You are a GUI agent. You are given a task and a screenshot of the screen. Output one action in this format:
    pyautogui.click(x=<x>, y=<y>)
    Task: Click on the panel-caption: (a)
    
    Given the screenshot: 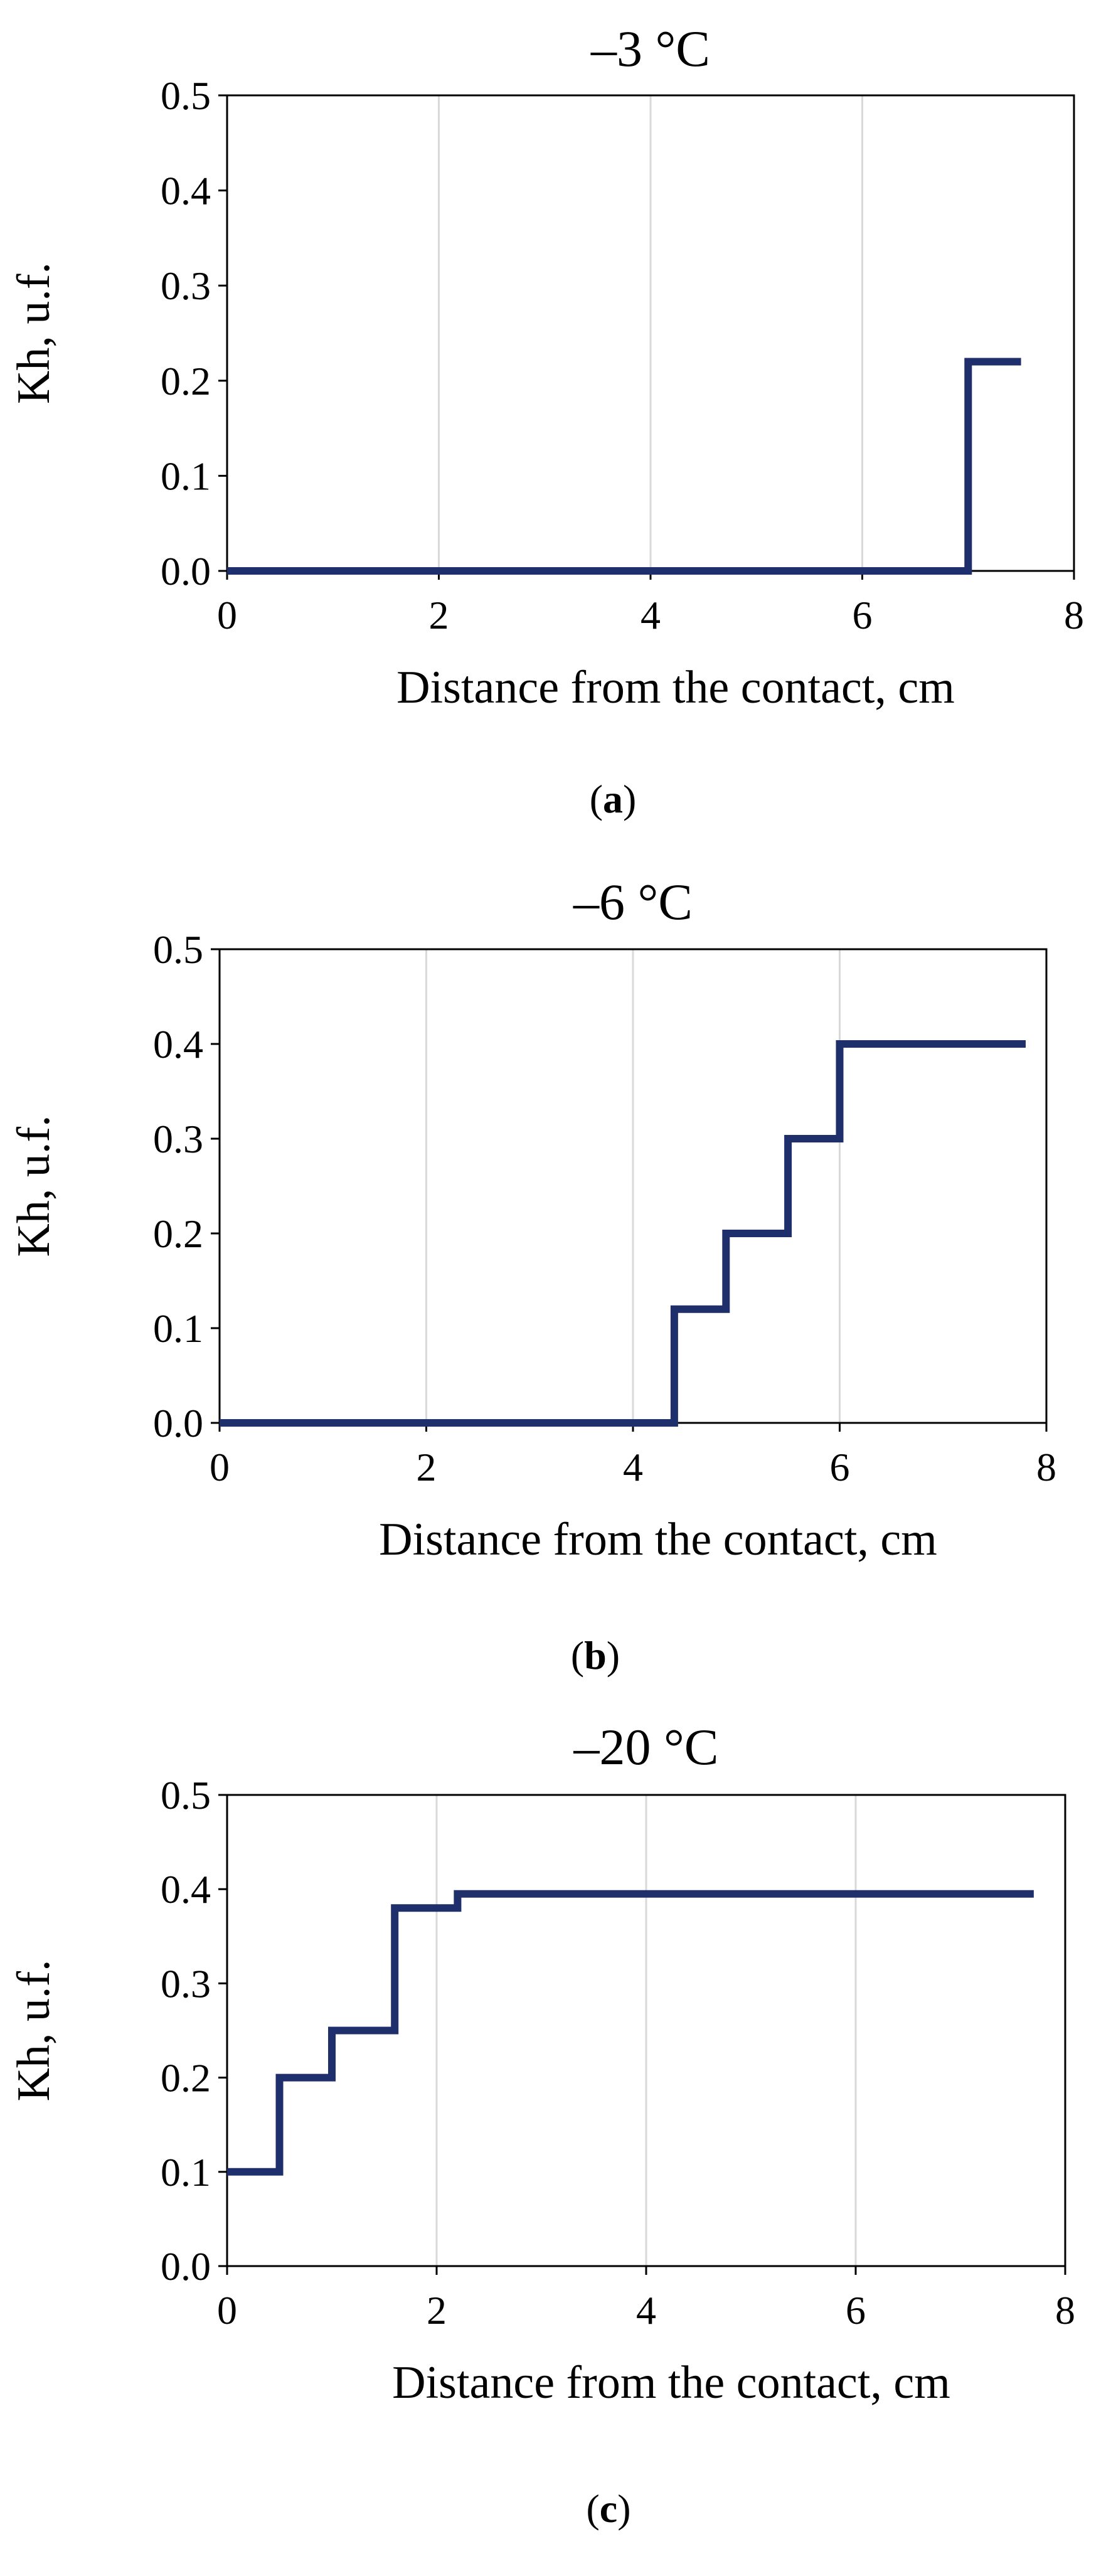 What is the action you would take?
    pyautogui.click(x=613, y=799)
    